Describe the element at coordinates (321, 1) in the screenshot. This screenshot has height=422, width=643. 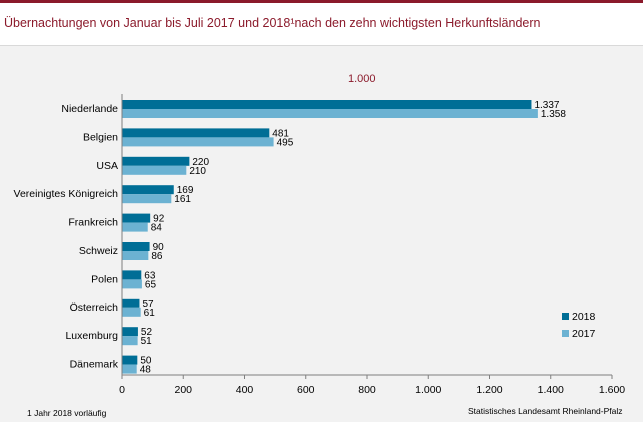
I see `top-accent-bar` at that location.